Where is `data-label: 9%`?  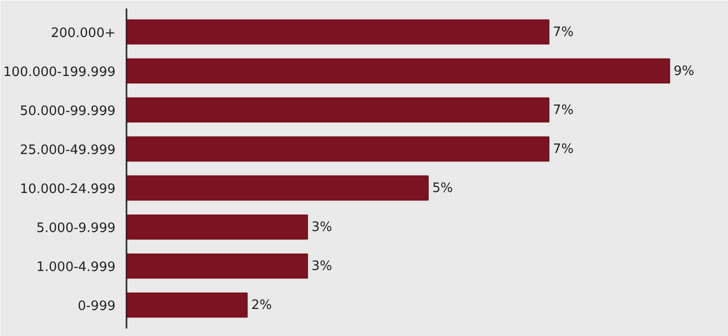
data-label: 9% is located at coordinates (684, 71).